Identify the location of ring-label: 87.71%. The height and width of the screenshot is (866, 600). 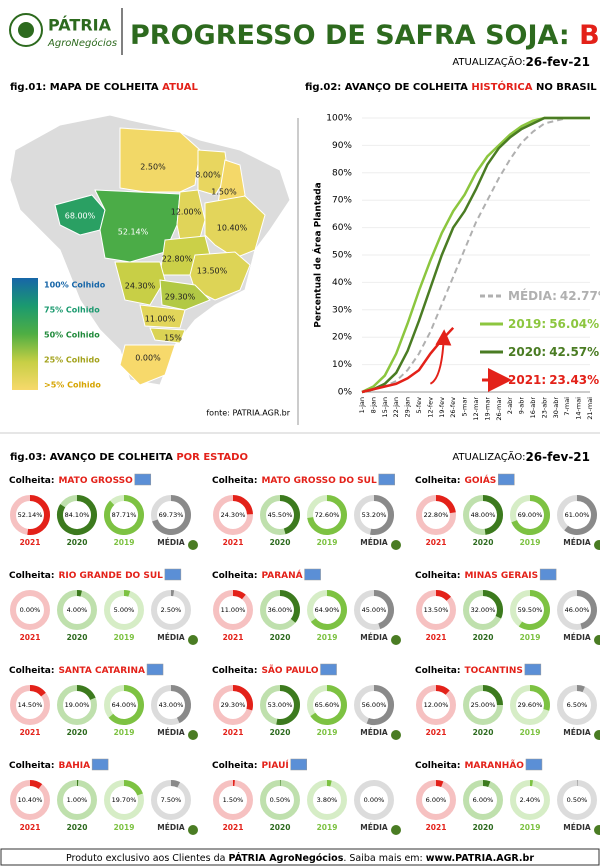
(124, 515).